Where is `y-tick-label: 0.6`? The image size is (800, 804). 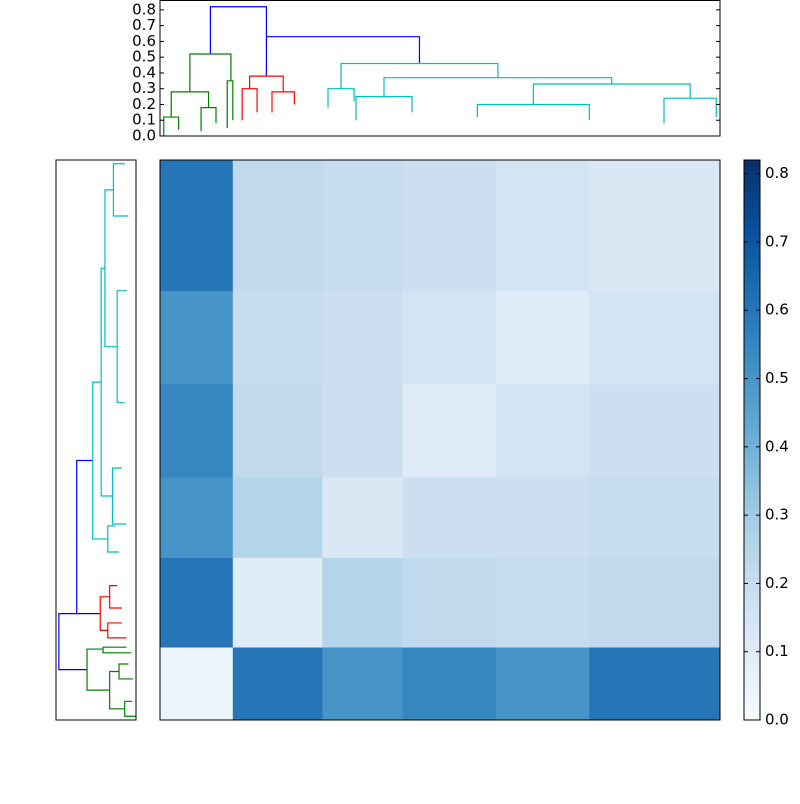
y-tick-label: 0.6 is located at coordinates (144, 41).